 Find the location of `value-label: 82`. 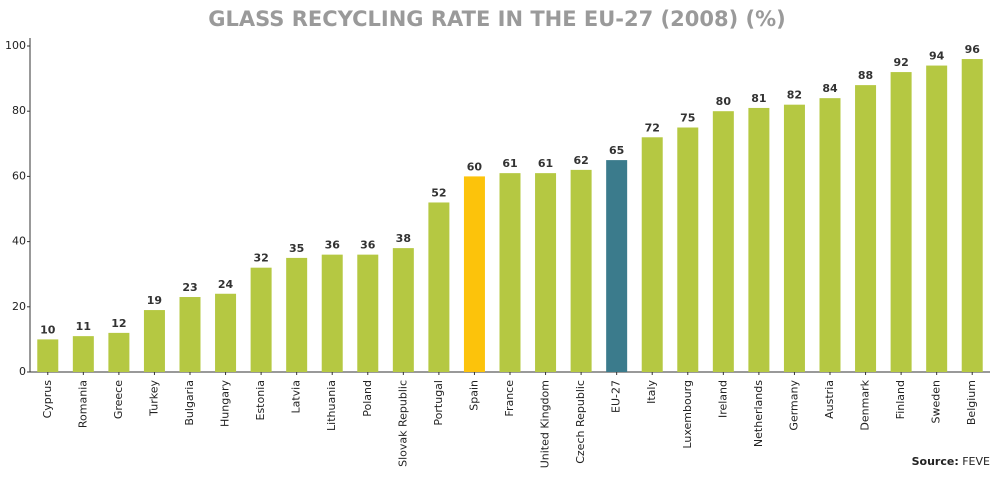

value-label: 82 is located at coordinates (794, 95).